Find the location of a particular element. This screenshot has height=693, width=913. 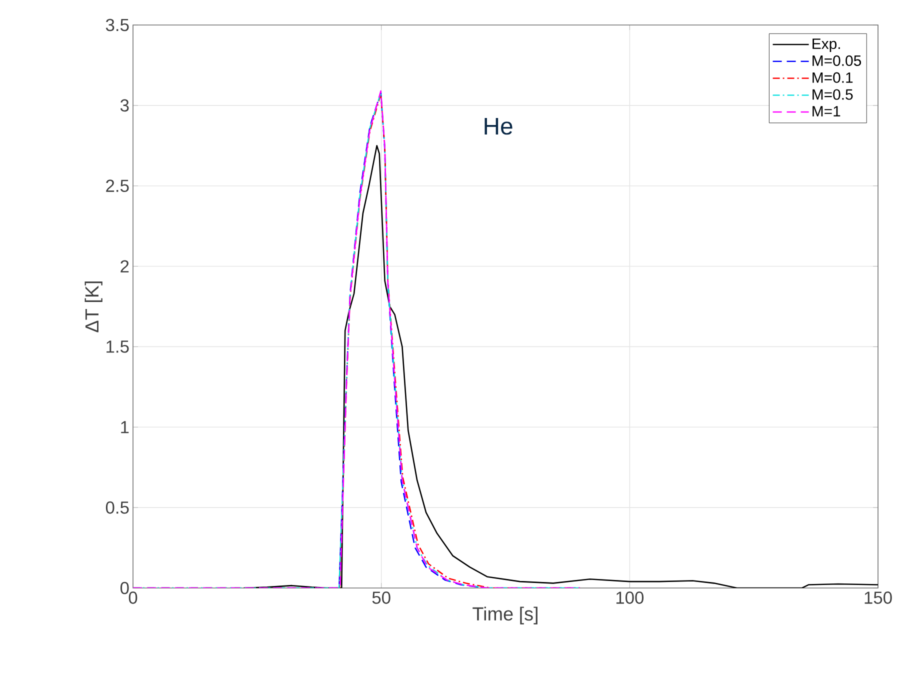

legend-label: Exp. is located at coordinates (826, 45).